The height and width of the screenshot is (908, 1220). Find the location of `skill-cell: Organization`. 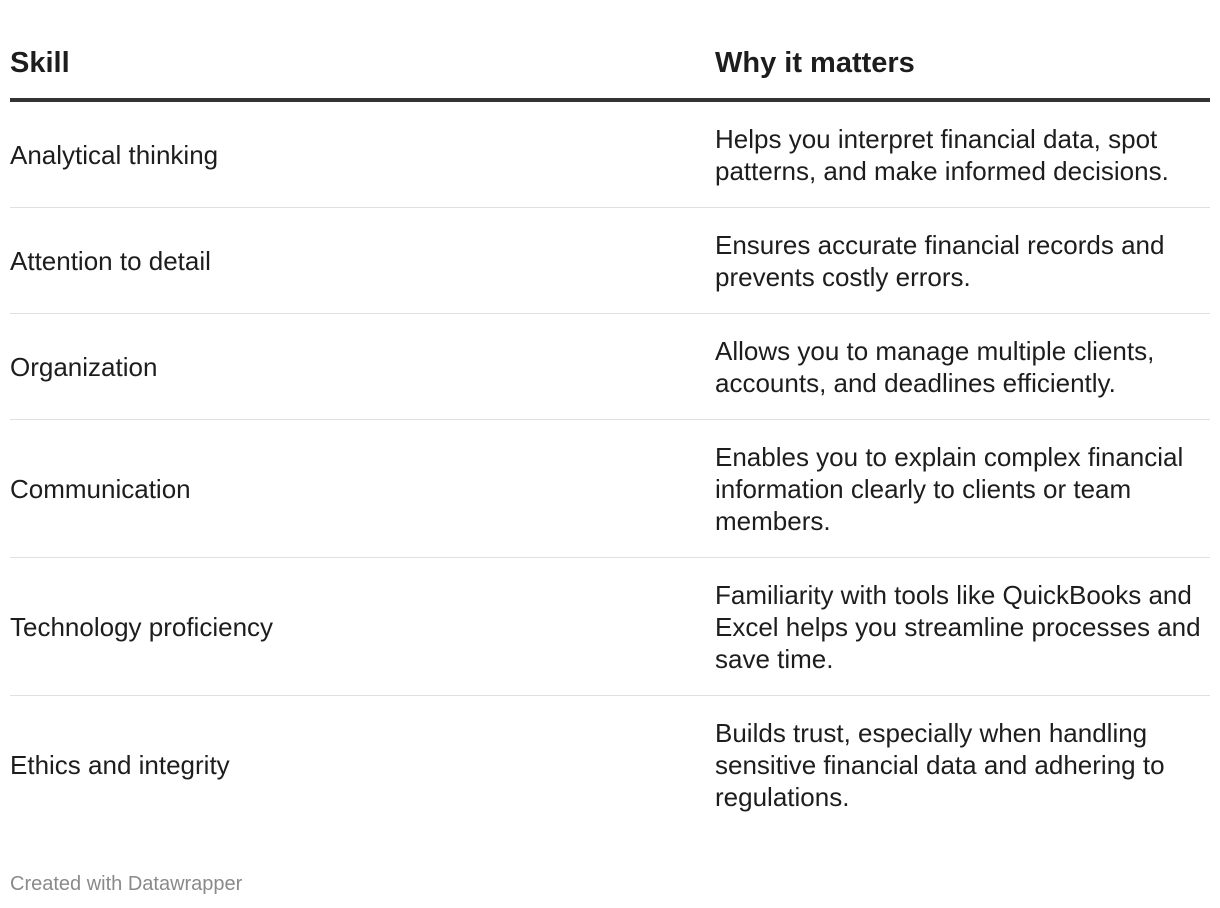

skill-cell: Organization is located at coordinates (84, 366).